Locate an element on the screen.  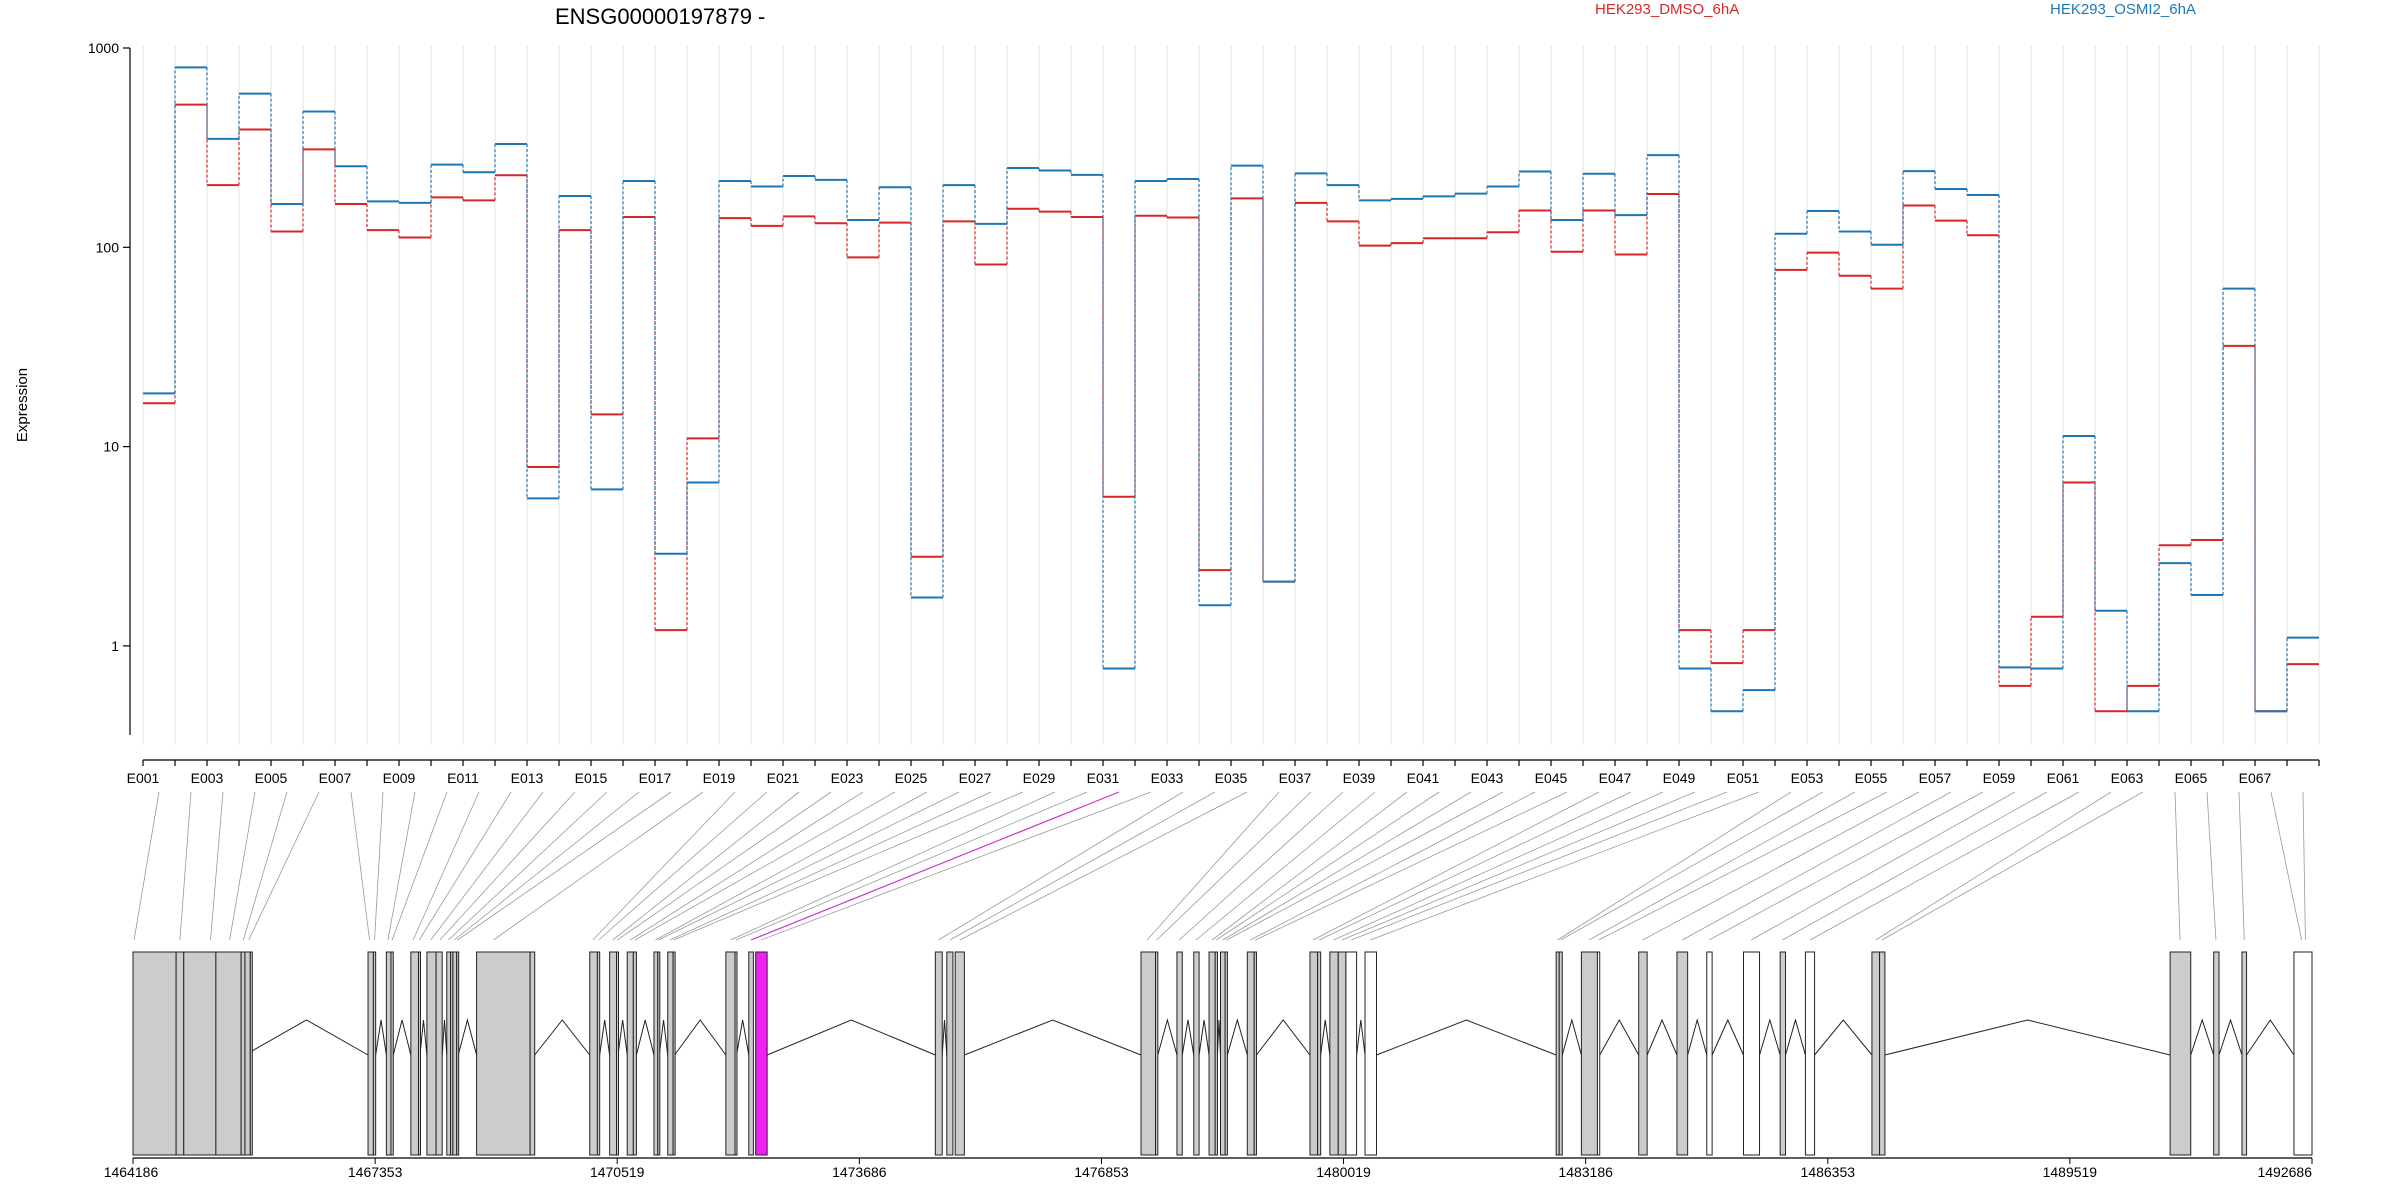
x-tick-label: E031 is located at coordinates (1103, 778).